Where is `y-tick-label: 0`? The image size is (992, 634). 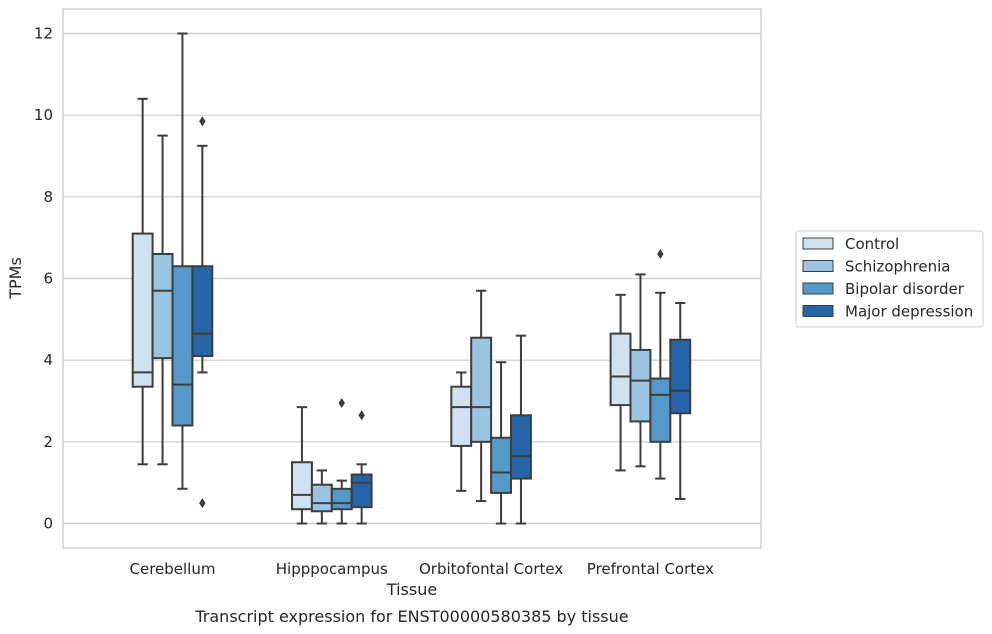 y-tick-label: 0 is located at coordinates (48, 524).